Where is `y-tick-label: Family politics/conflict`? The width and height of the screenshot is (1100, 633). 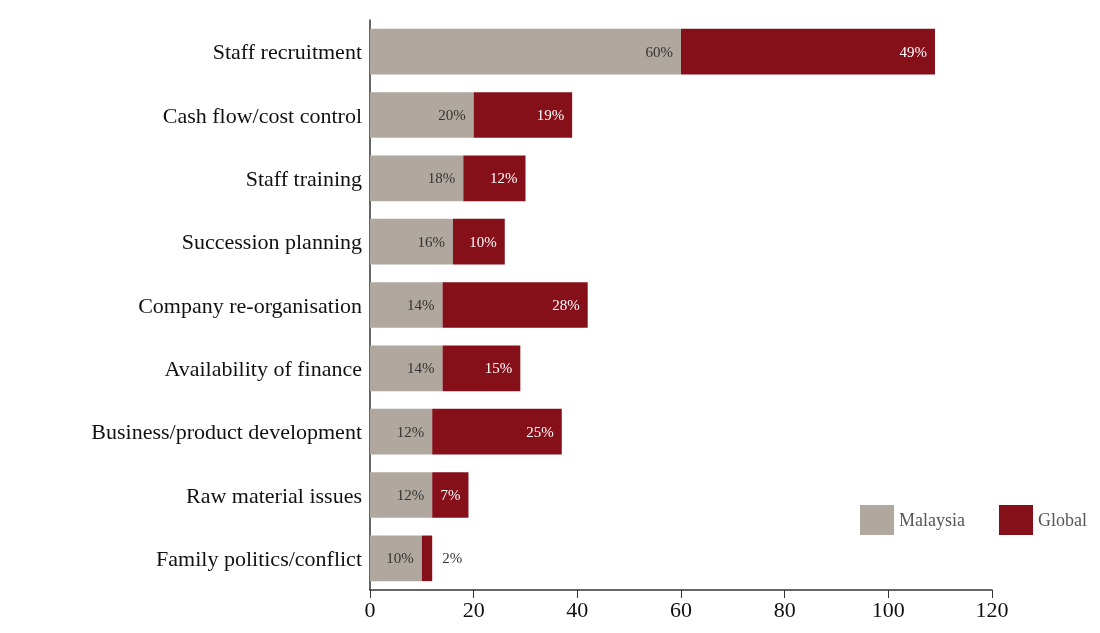 y-tick-label: Family politics/conflict is located at coordinates (259, 558).